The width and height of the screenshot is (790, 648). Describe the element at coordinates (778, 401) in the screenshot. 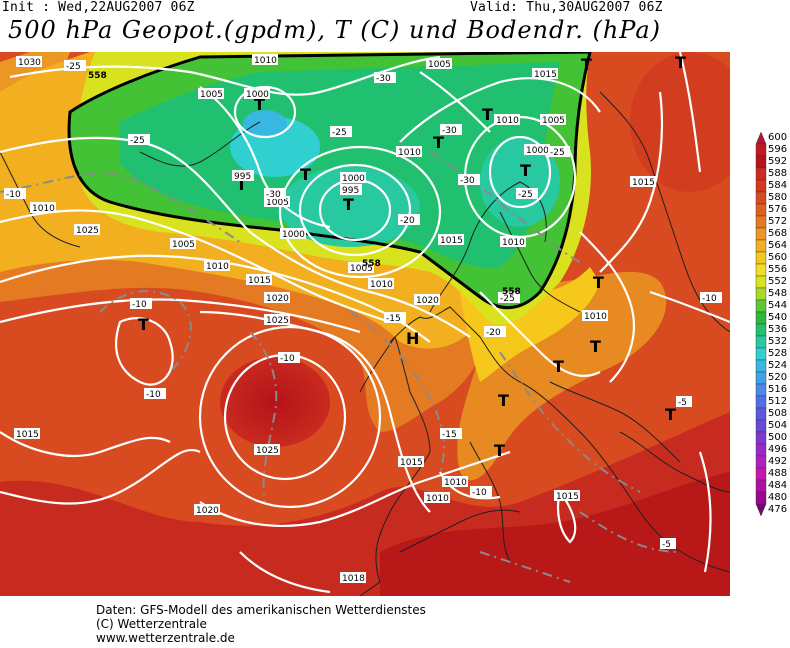

I see `legend-label: 512` at that location.